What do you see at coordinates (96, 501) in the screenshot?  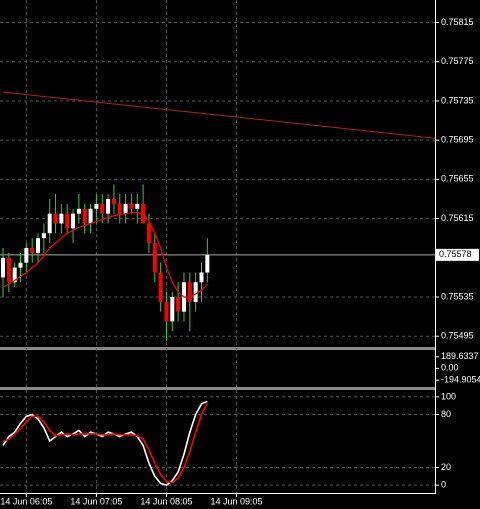 I see `x-tick-label: 14 Jun 07:05` at bounding box center [96, 501].